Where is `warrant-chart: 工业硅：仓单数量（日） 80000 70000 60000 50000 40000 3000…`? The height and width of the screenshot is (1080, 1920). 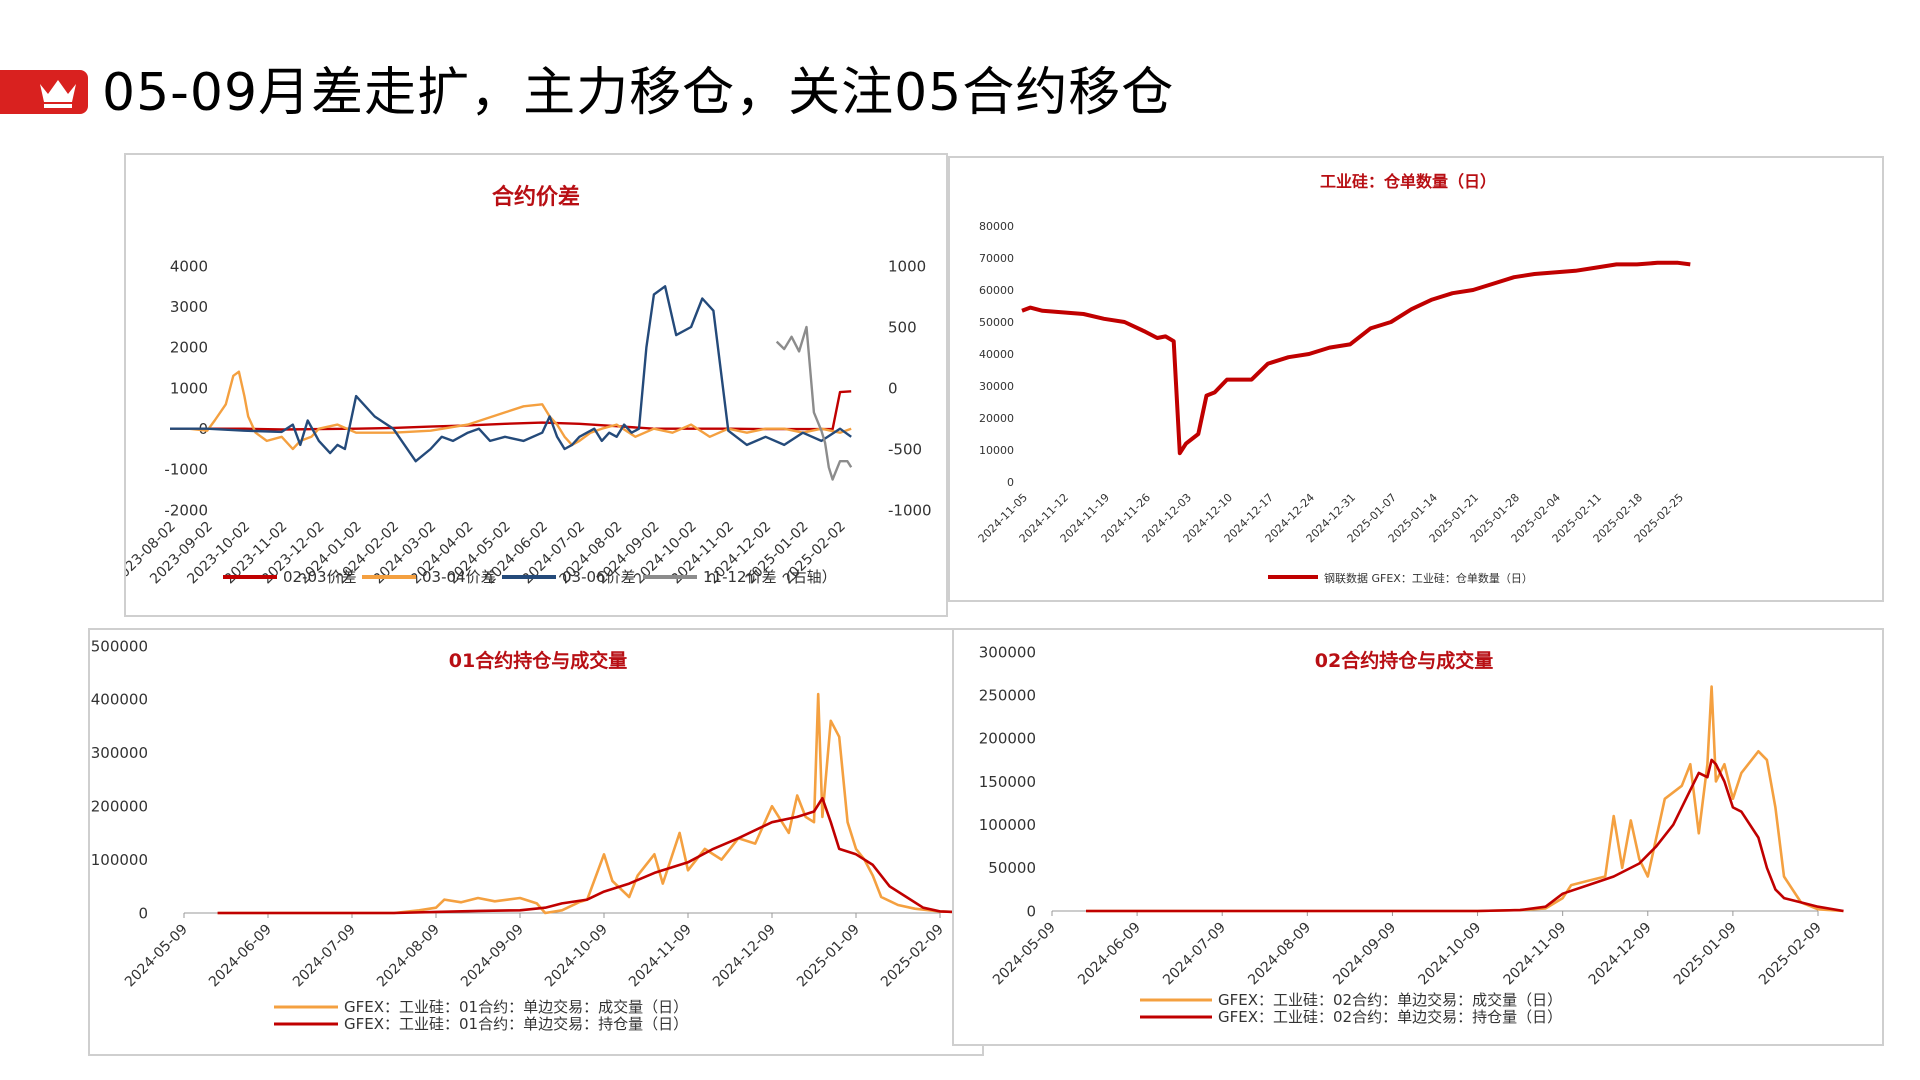
warrant-chart: 工业硅：仓单数量（日） 80000 70000 60000 50000 40000 3000… is located at coordinates (1333, 378).